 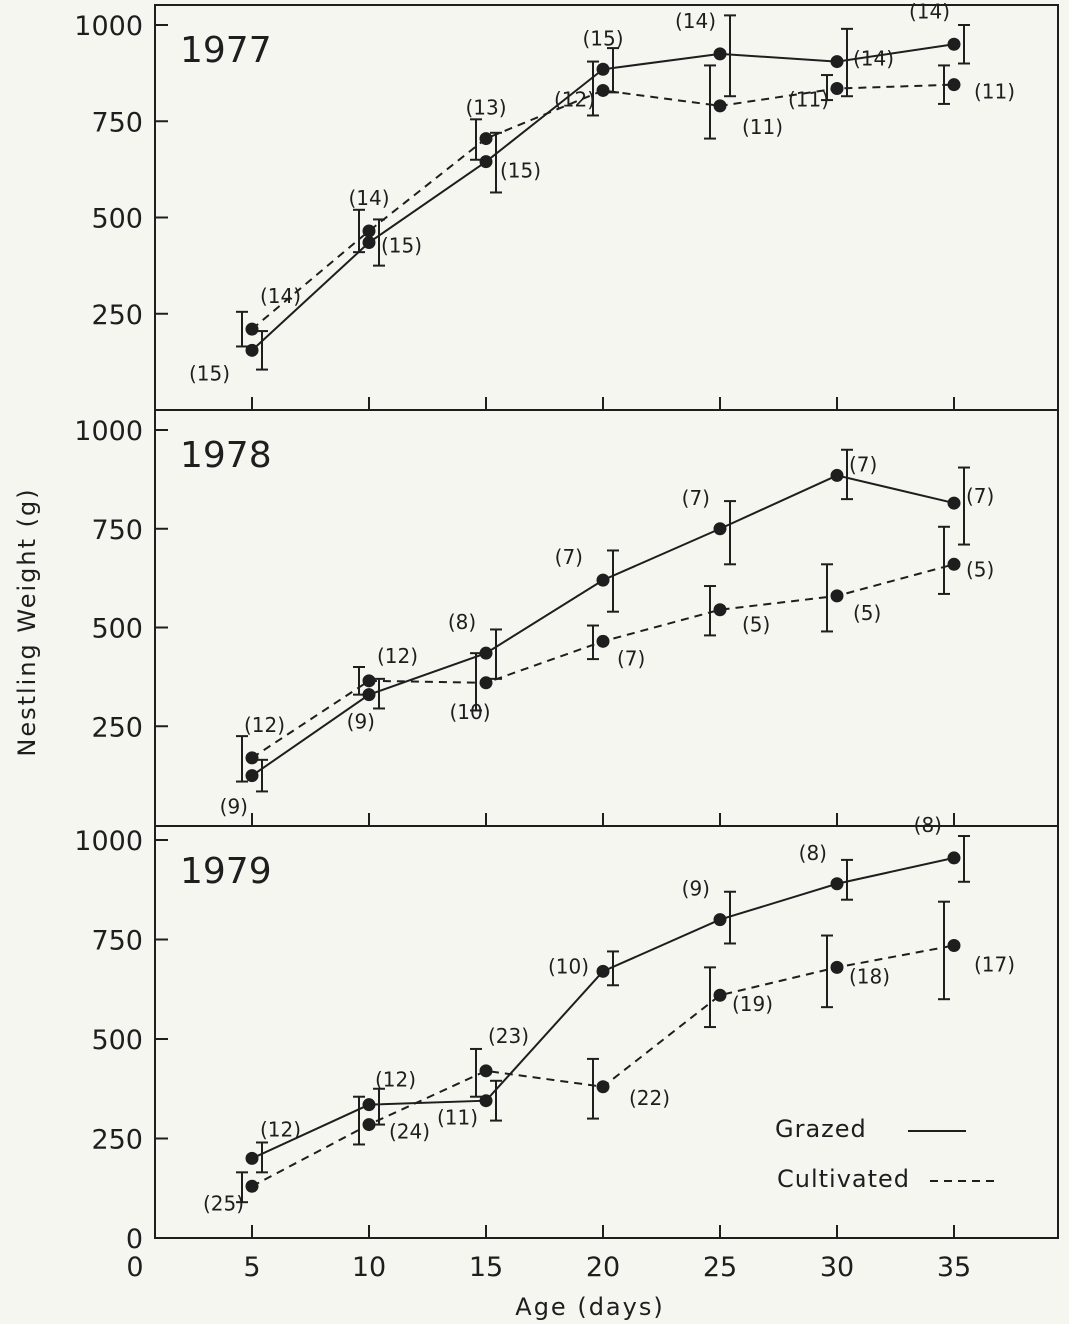 What do you see at coordinates (837, 1267) in the screenshot?
I see `x-tick-label: 30` at bounding box center [837, 1267].